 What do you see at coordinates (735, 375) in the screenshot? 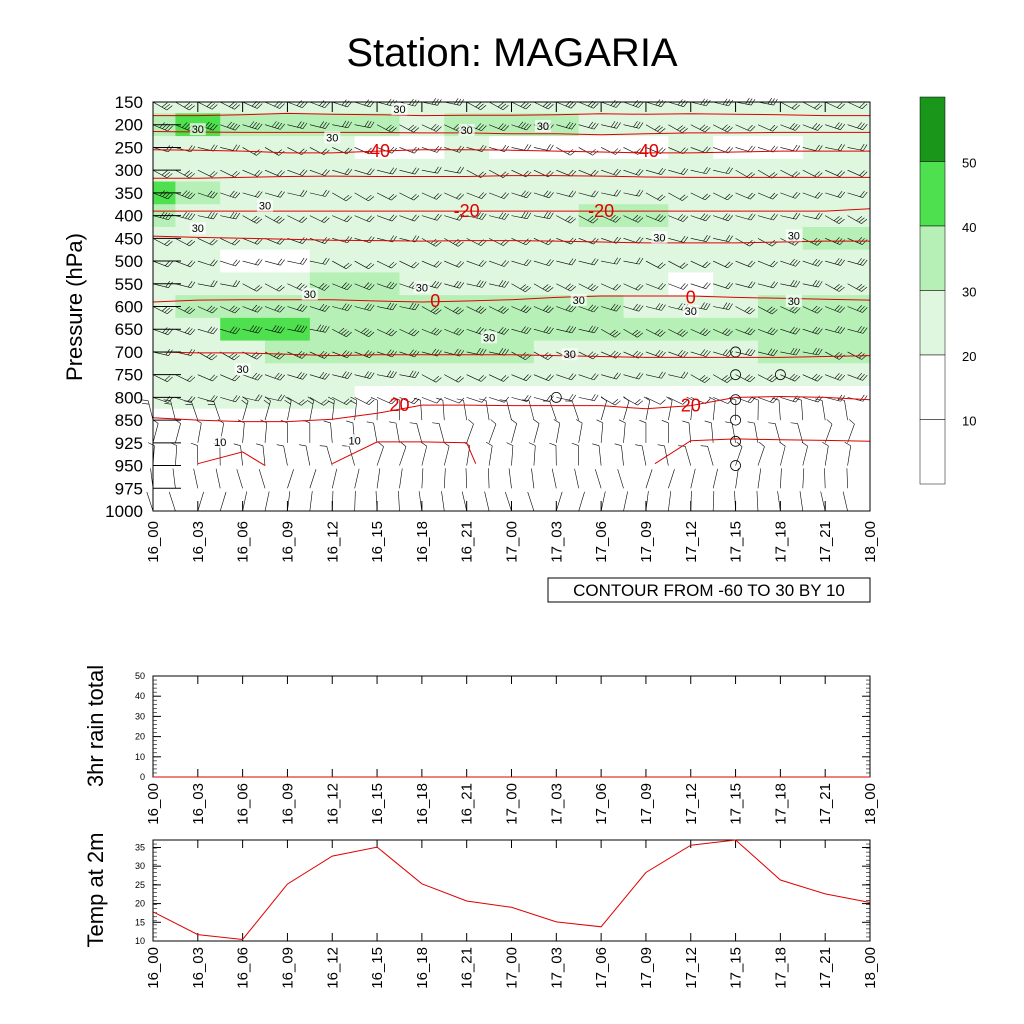
I see `calm-circle` at bounding box center [735, 375].